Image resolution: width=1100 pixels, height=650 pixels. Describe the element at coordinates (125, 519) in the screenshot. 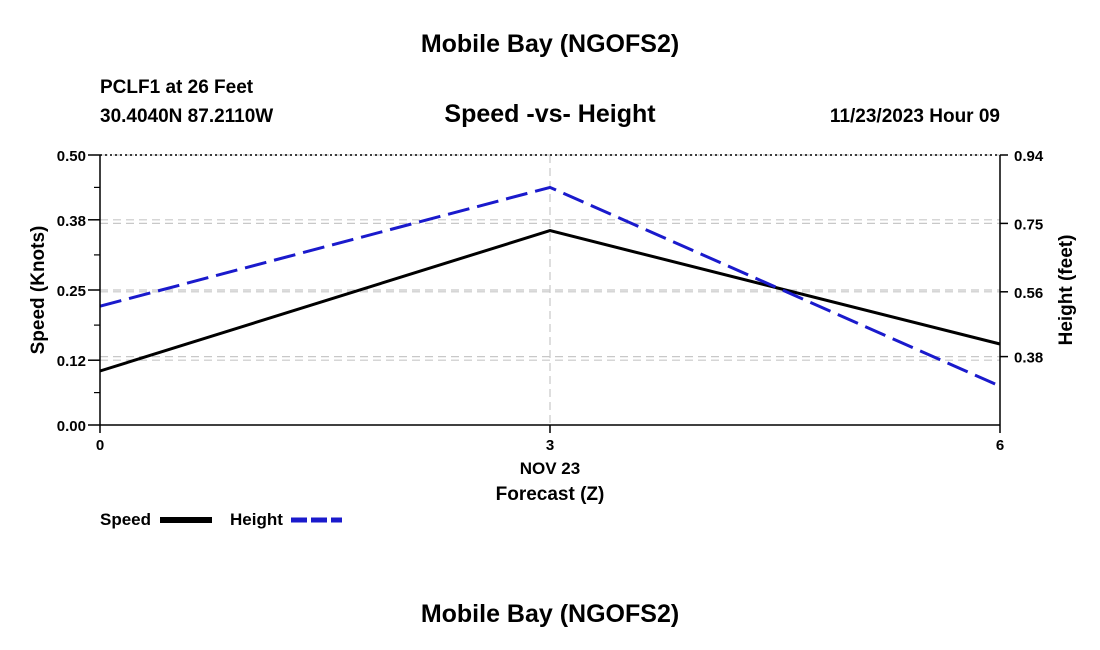

I see `legend-speed-label: Speed` at that location.